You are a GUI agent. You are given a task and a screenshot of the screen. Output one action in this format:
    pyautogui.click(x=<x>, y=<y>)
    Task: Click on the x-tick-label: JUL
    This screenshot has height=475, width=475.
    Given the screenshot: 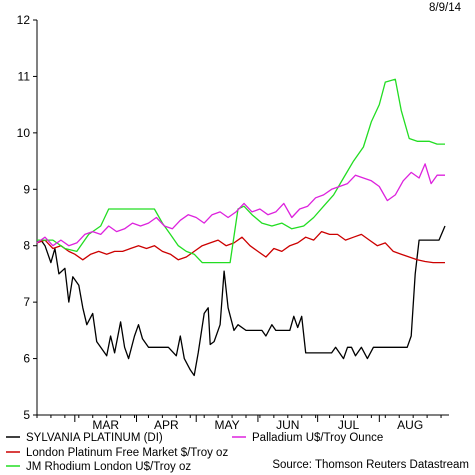 What is the action you would take?
    pyautogui.click(x=349, y=425)
    